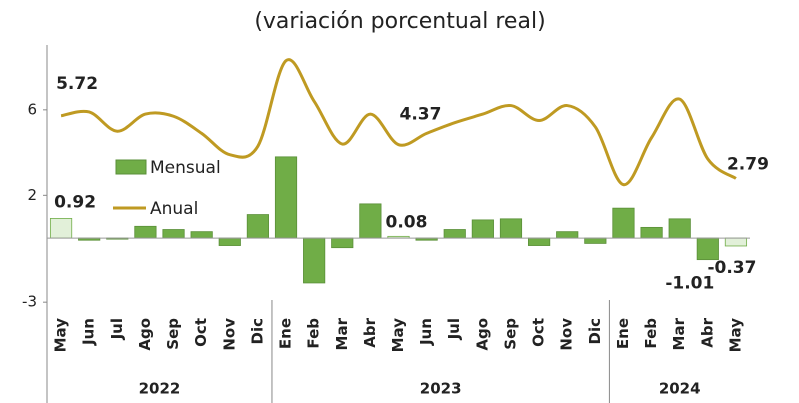 Image resolution: width=799 pixels, height=403 pixels. What do you see at coordinates (32, 109) in the screenshot?
I see `y-tick-label: 6` at bounding box center [32, 109].